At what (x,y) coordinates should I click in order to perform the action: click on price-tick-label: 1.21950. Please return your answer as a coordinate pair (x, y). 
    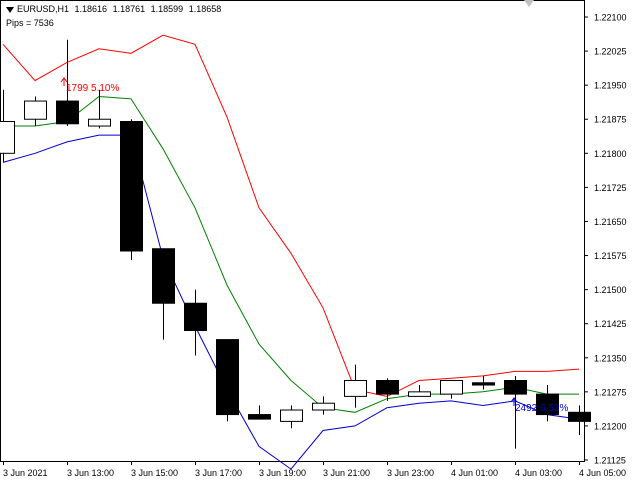
    Looking at the image, I should click on (610, 86).